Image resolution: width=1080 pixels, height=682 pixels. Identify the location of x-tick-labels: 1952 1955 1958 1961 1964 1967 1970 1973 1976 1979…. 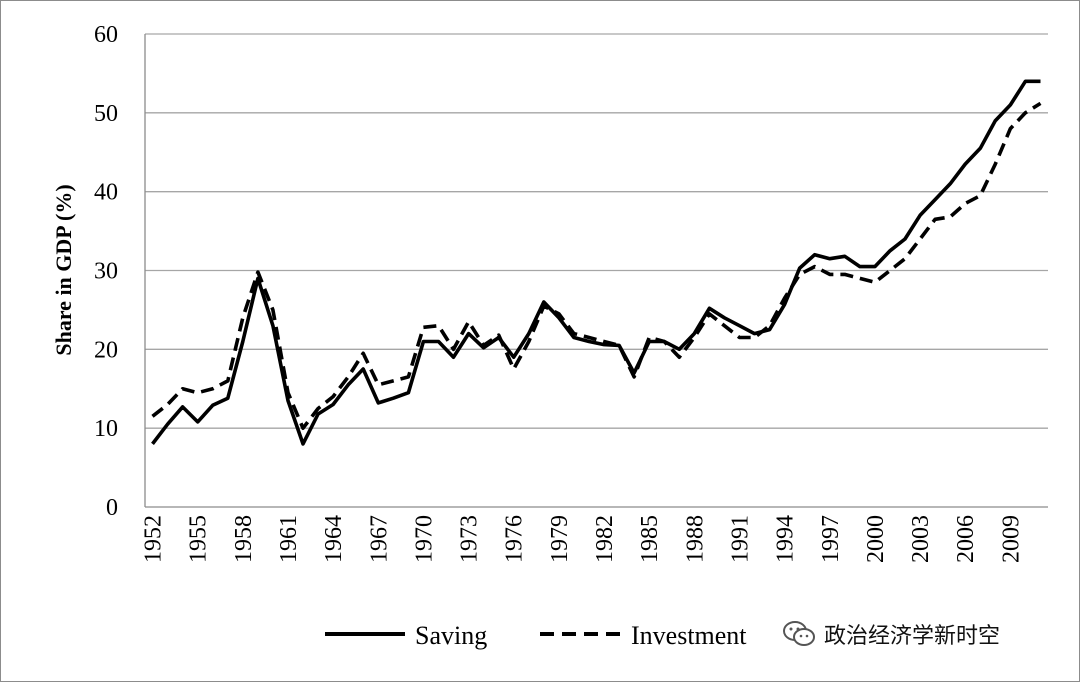
(583, 539).